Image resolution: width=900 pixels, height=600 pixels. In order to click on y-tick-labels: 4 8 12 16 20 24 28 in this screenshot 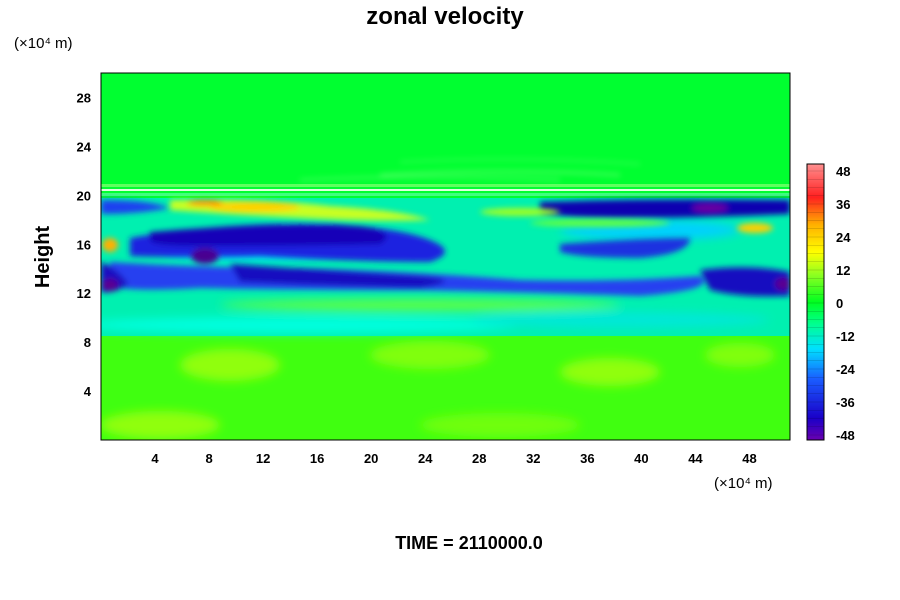, I will do `click(84, 244)`.